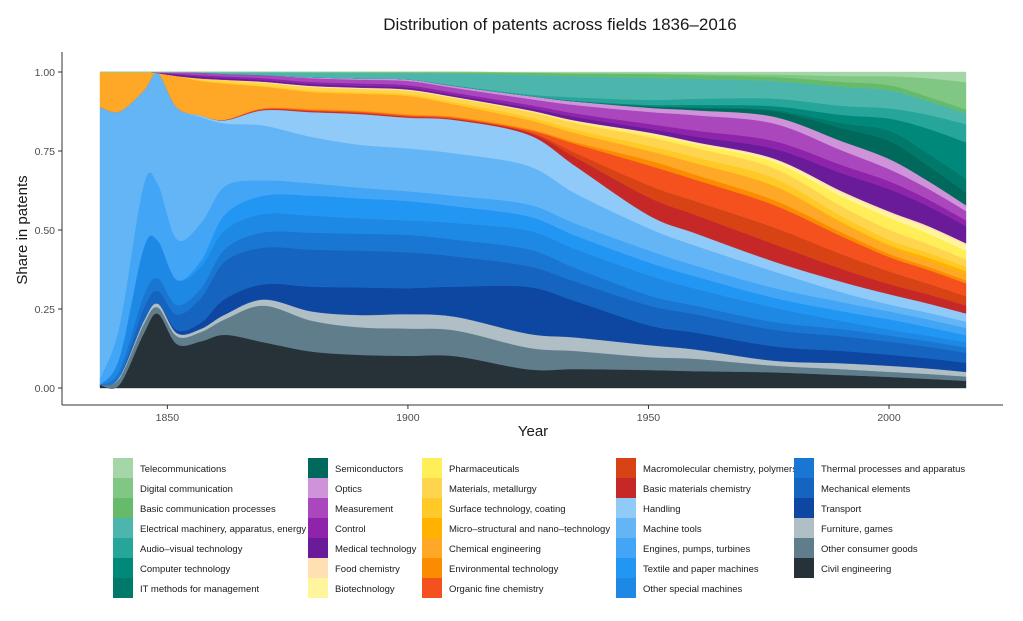 This screenshot has width=1023, height=621. Describe the element at coordinates (693, 589) in the screenshot. I see `legend-label: Other special machines` at that location.